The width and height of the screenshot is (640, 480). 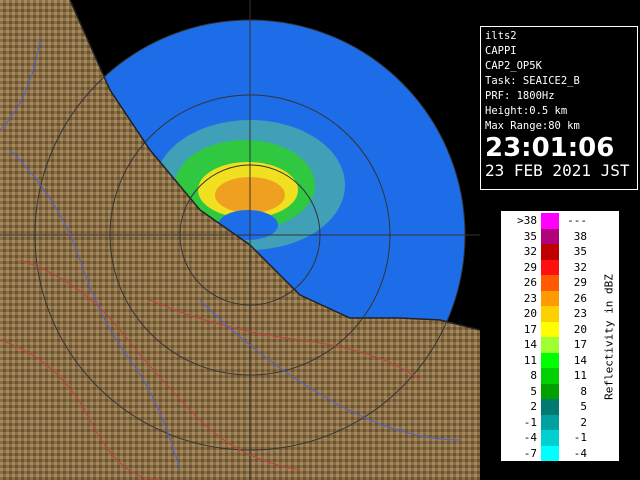 I want to click on site: ilts2, so click(x=501, y=36).